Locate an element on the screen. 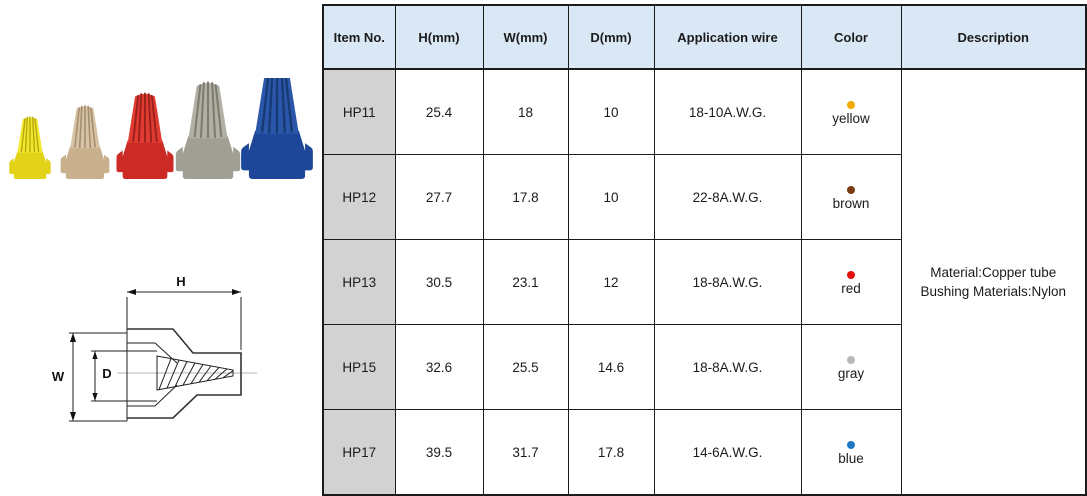  d-arrow-bottom is located at coordinates (95, 397).